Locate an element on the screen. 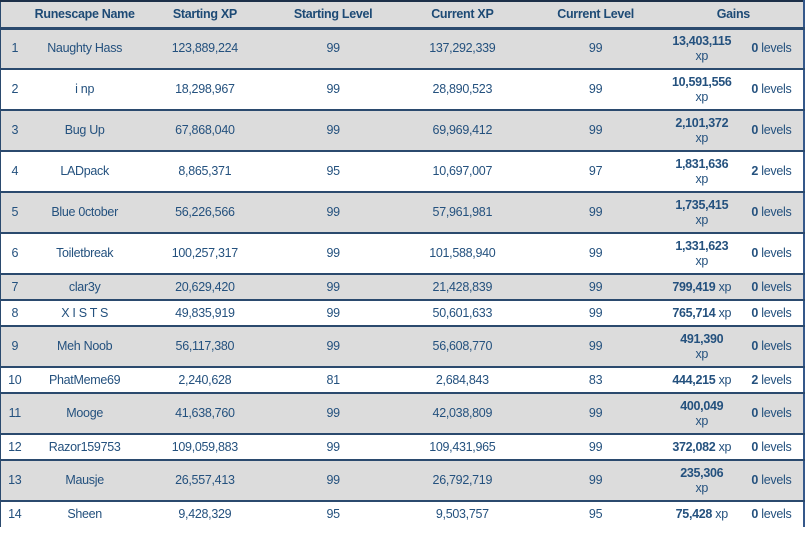  starting-level-cell: 95 is located at coordinates (333, 171).